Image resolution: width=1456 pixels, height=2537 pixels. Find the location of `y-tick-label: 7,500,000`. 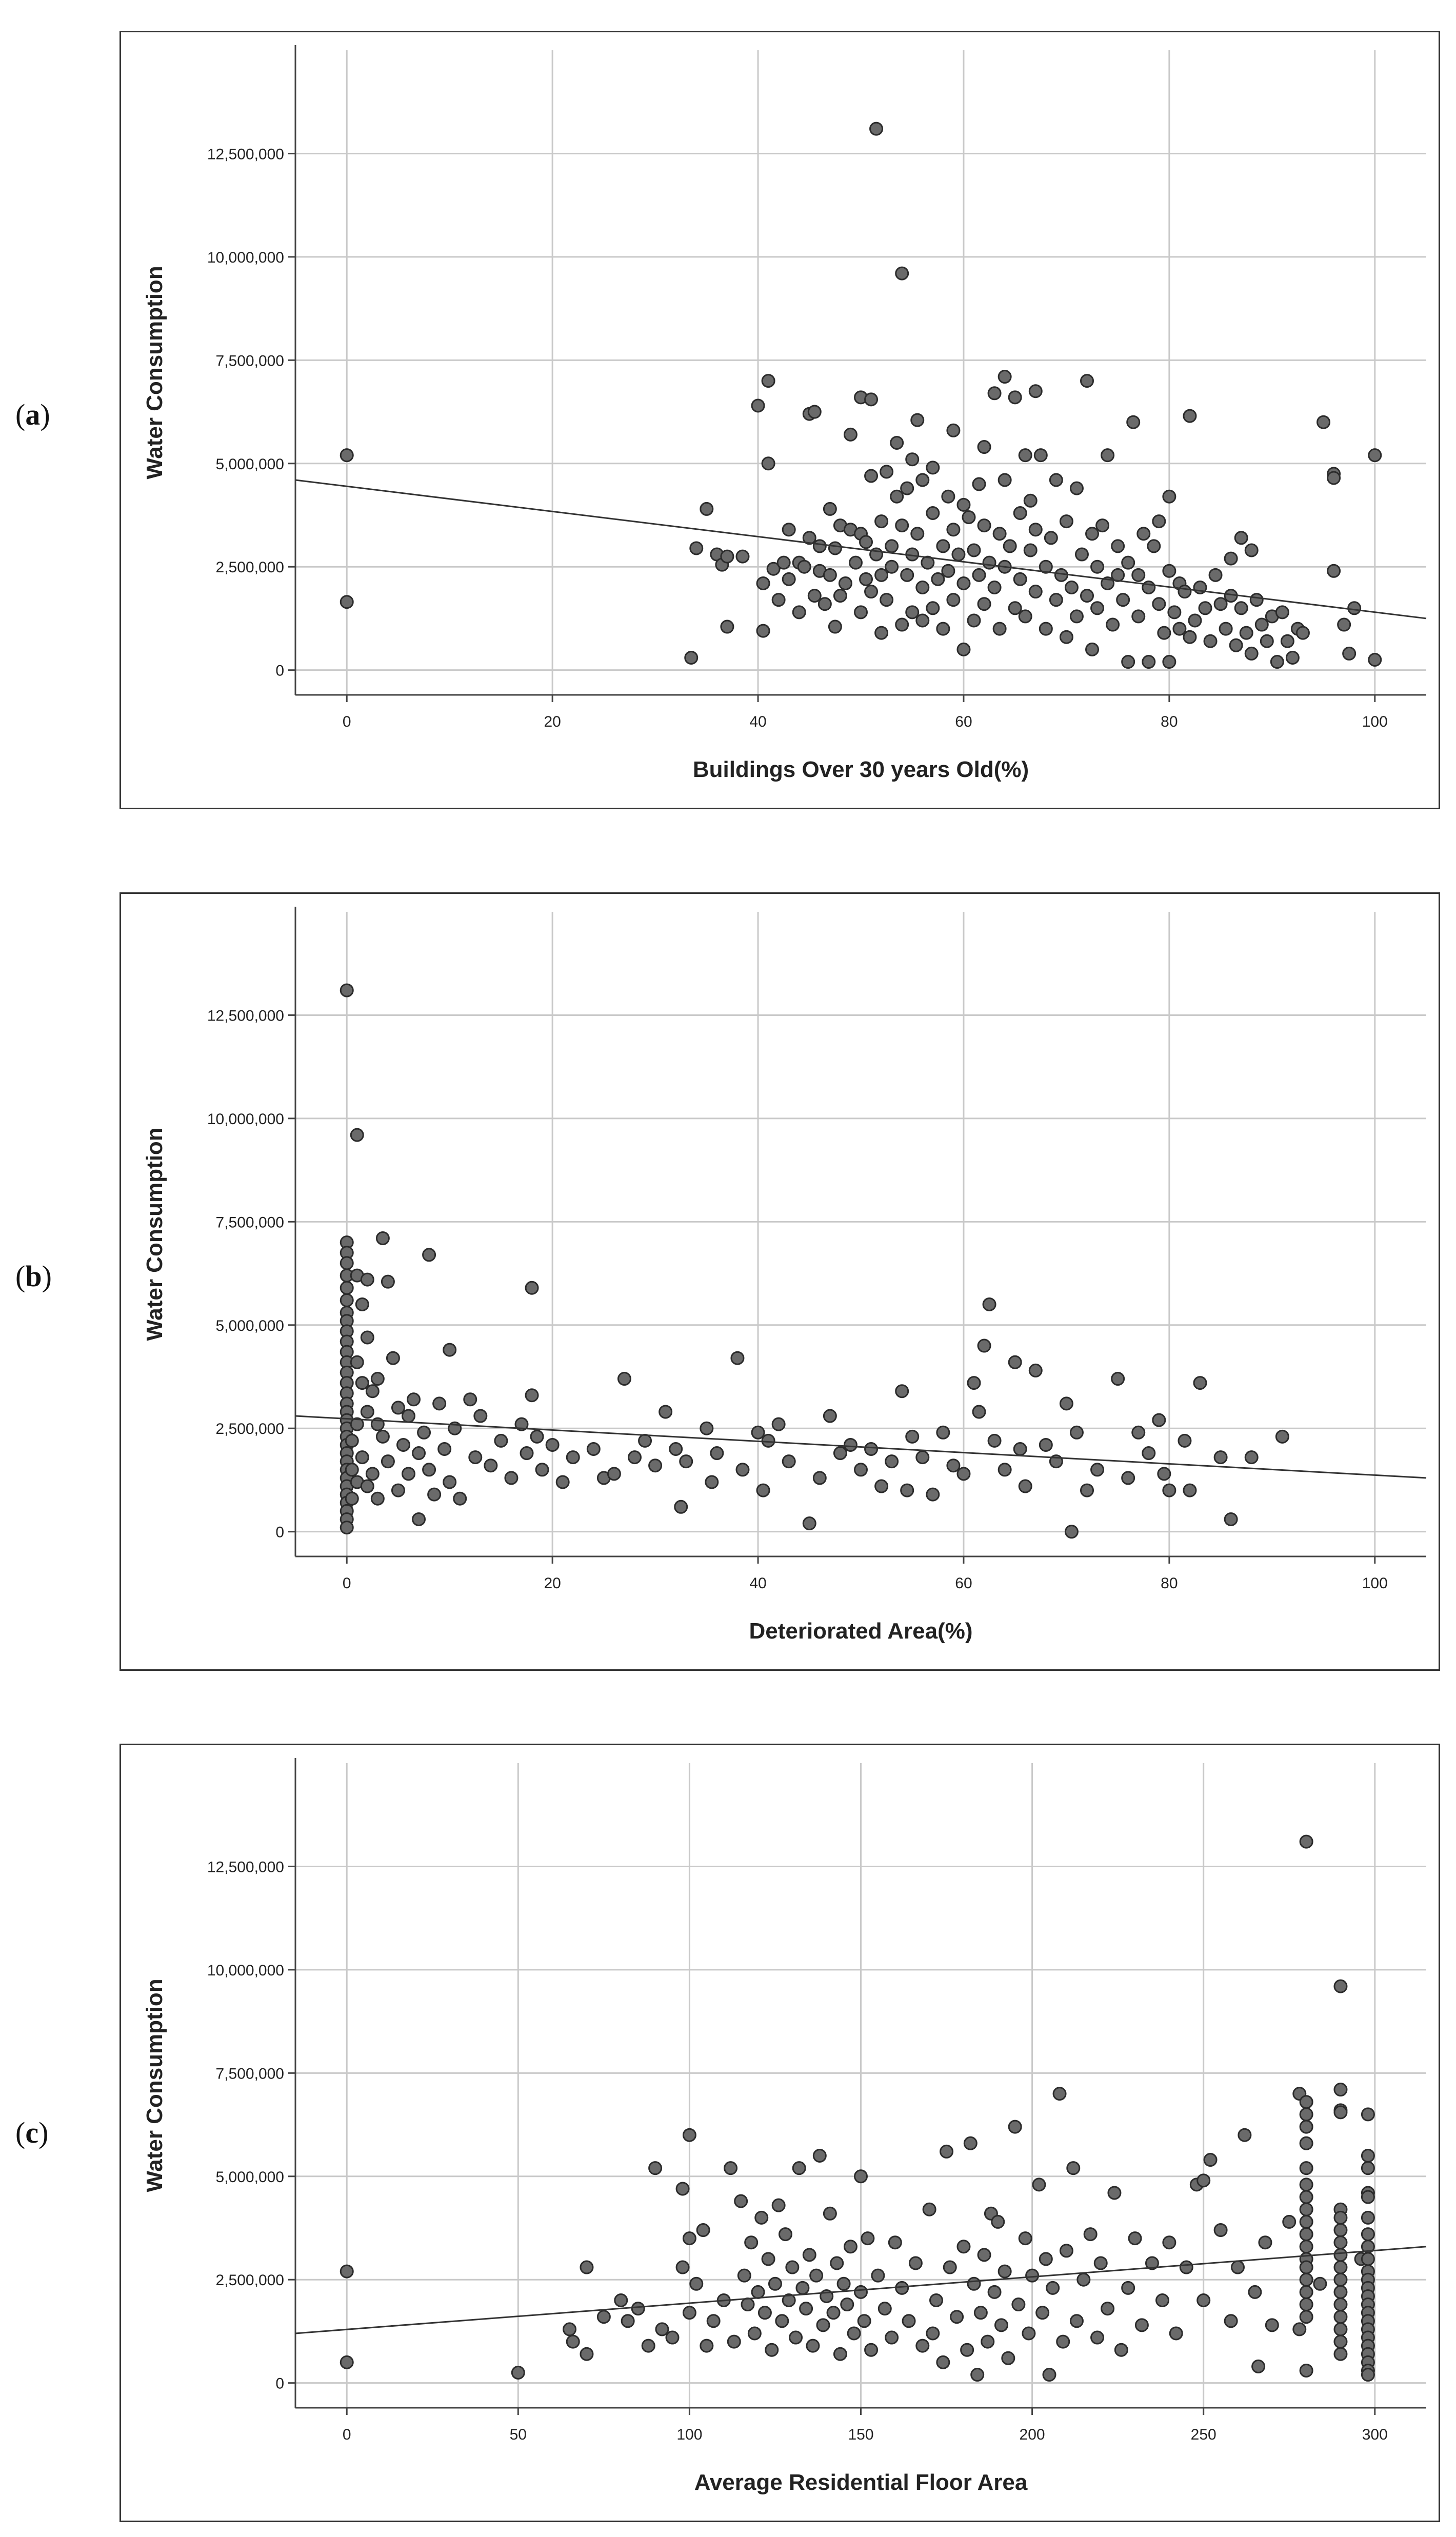

y-tick-label: 7,500,000 is located at coordinates (250, 1222).